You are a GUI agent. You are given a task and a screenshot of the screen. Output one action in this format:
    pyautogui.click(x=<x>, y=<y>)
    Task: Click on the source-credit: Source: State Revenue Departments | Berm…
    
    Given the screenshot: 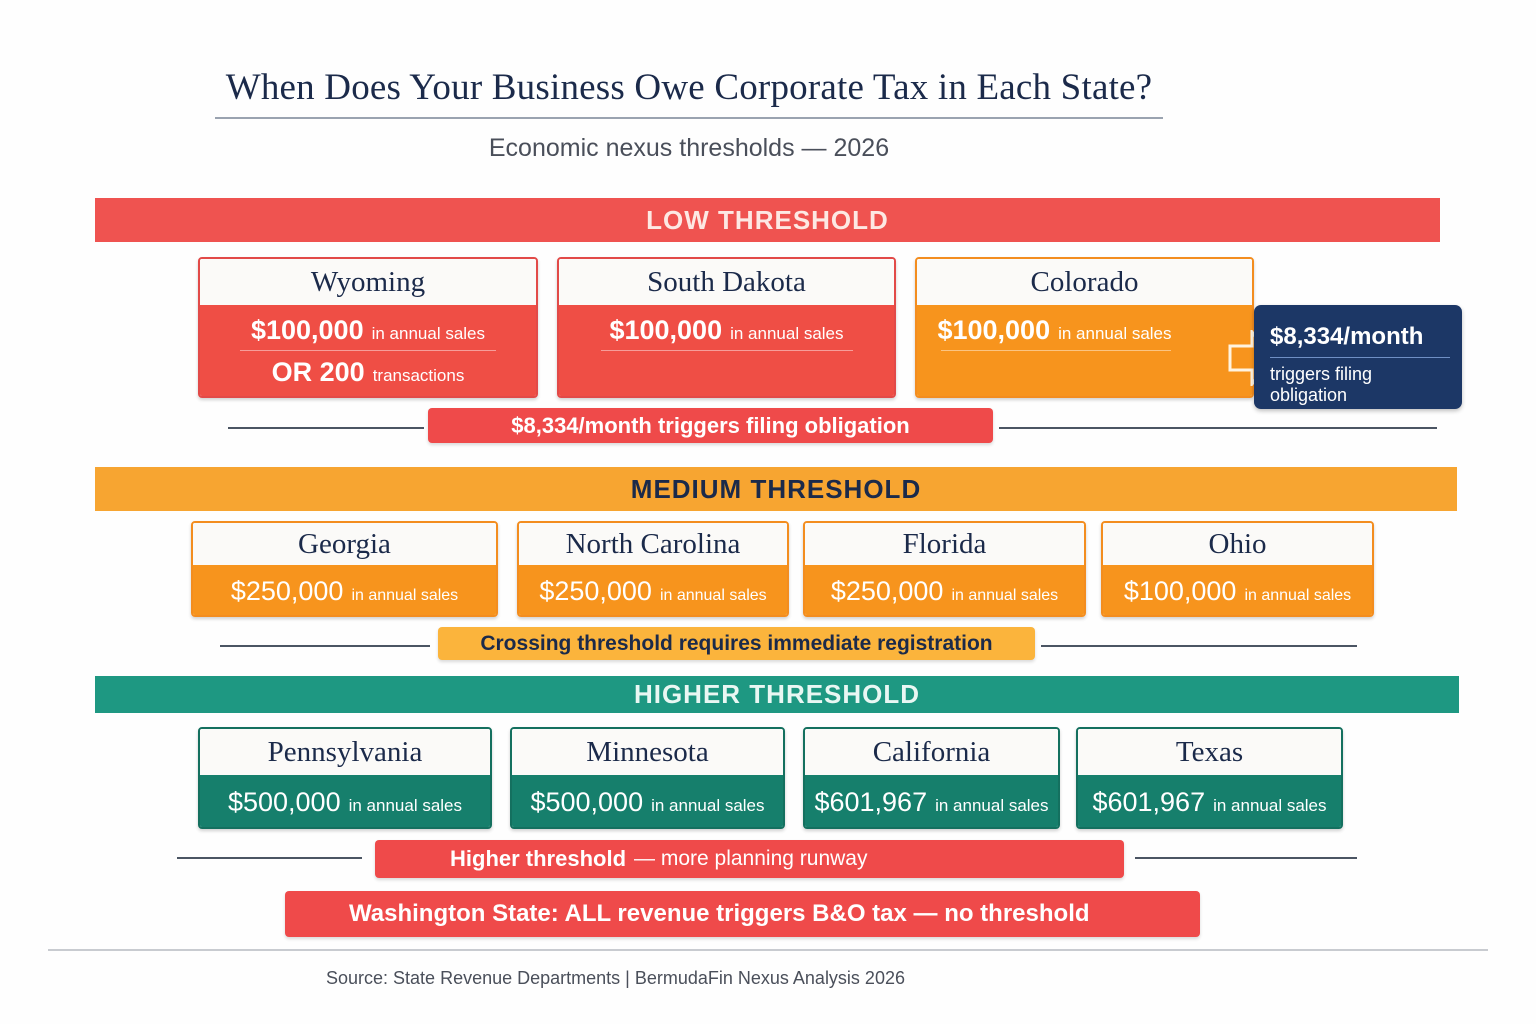 What is the action you would take?
    pyautogui.click(x=615, y=978)
    